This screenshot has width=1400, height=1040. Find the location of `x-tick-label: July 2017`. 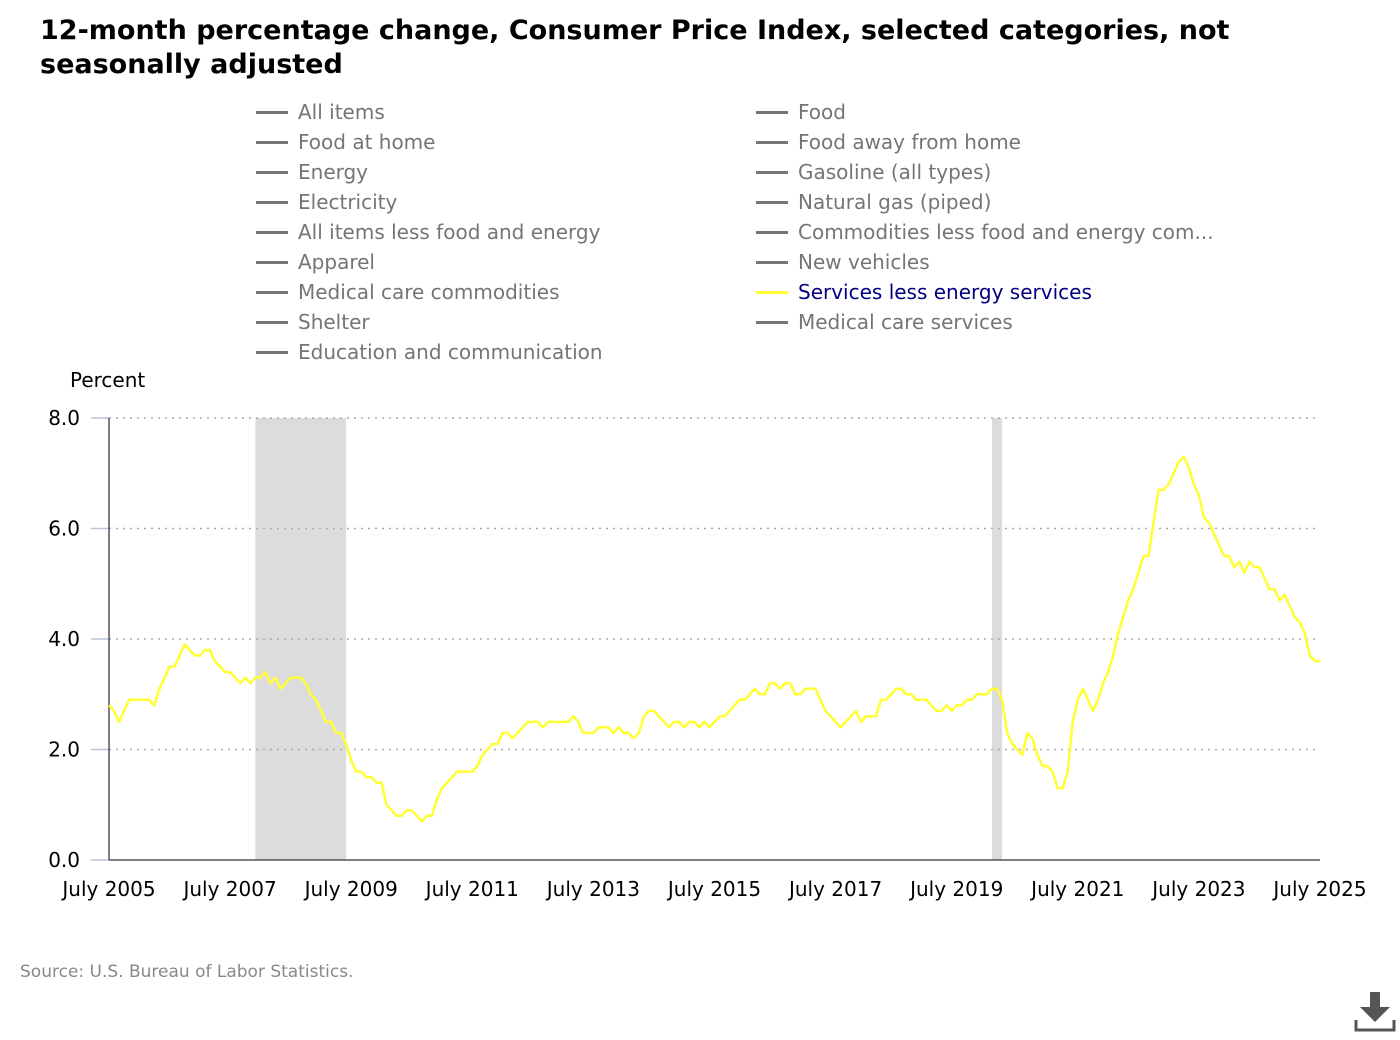

x-tick-label: July 2017 is located at coordinates (834, 889).